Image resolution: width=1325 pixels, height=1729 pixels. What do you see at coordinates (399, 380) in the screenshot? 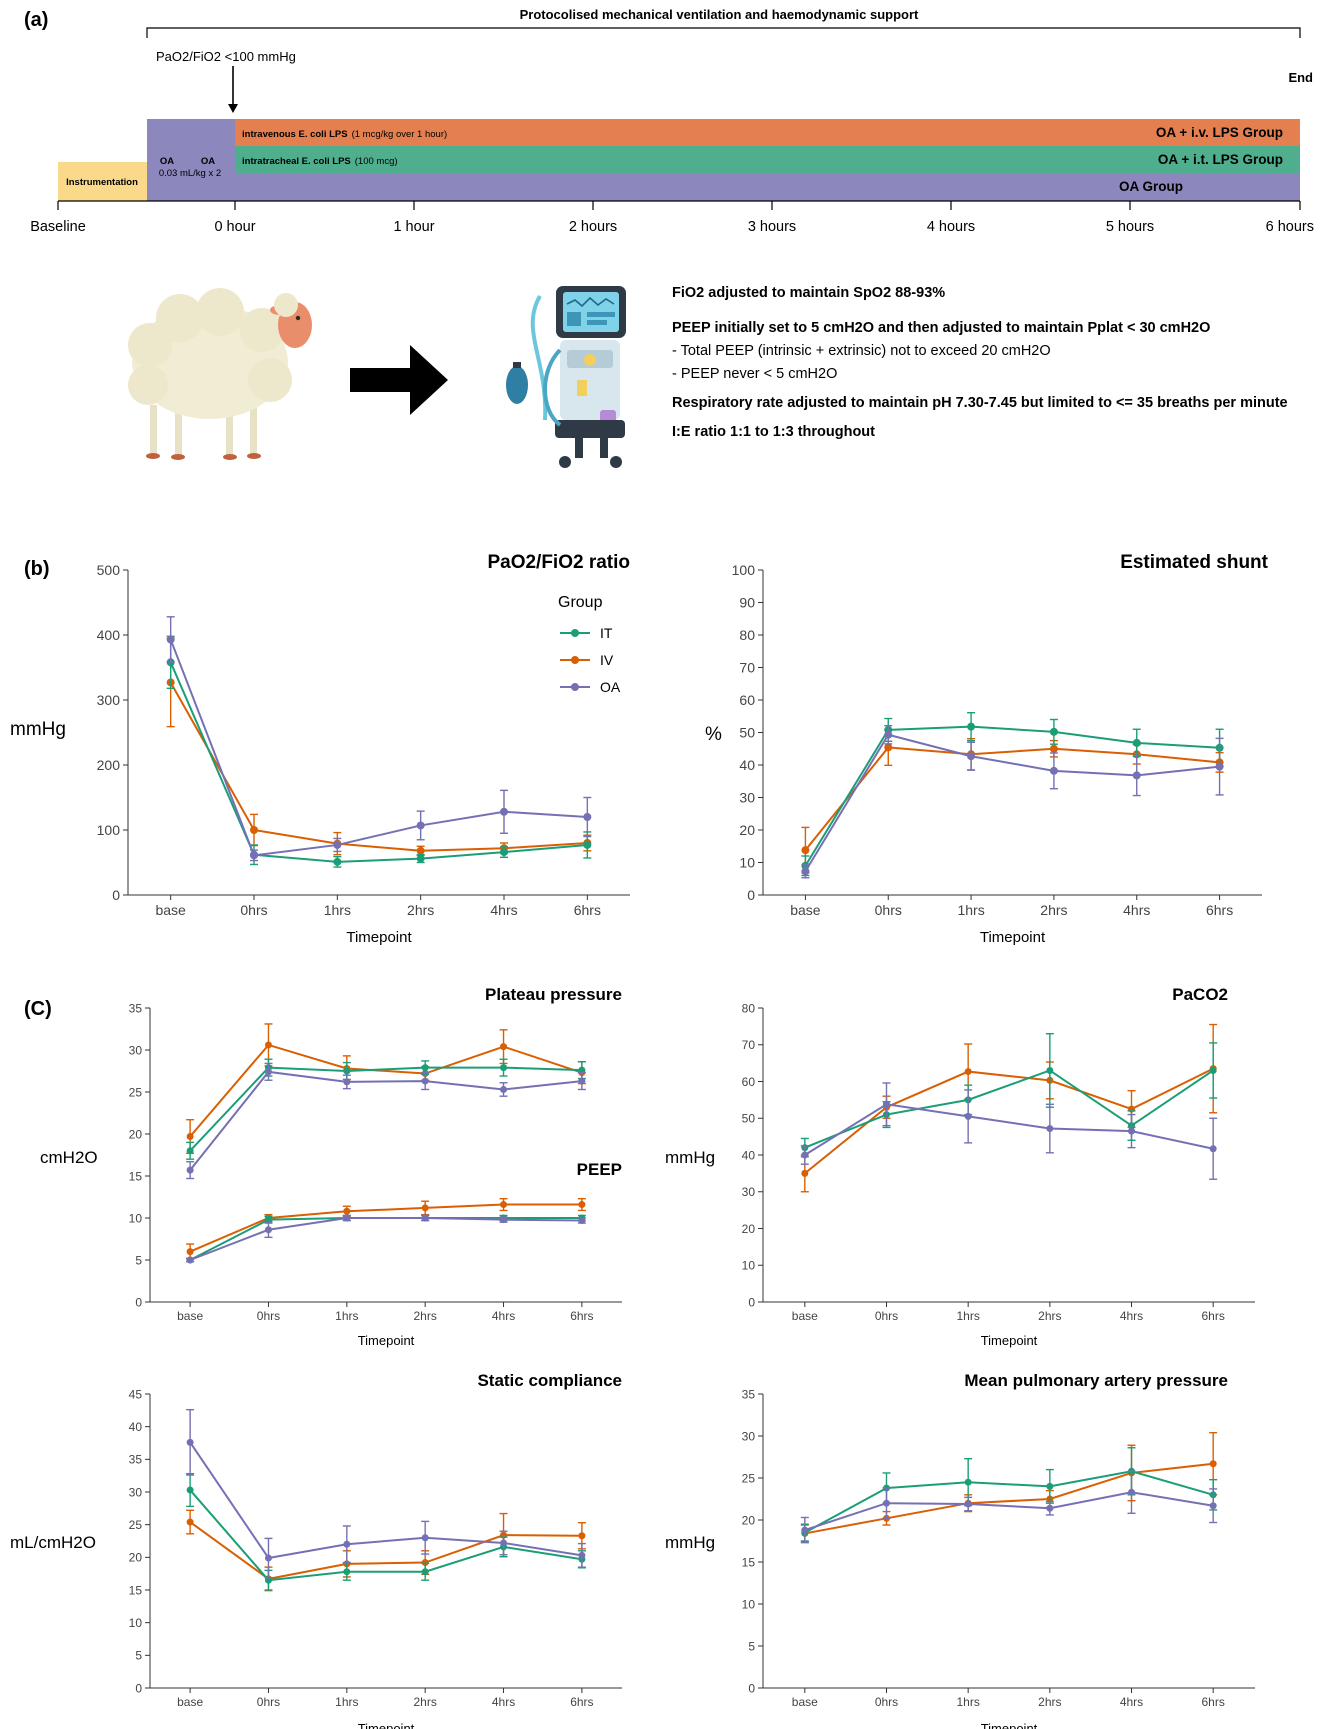
I see `arrow-right-icon` at bounding box center [399, 380].